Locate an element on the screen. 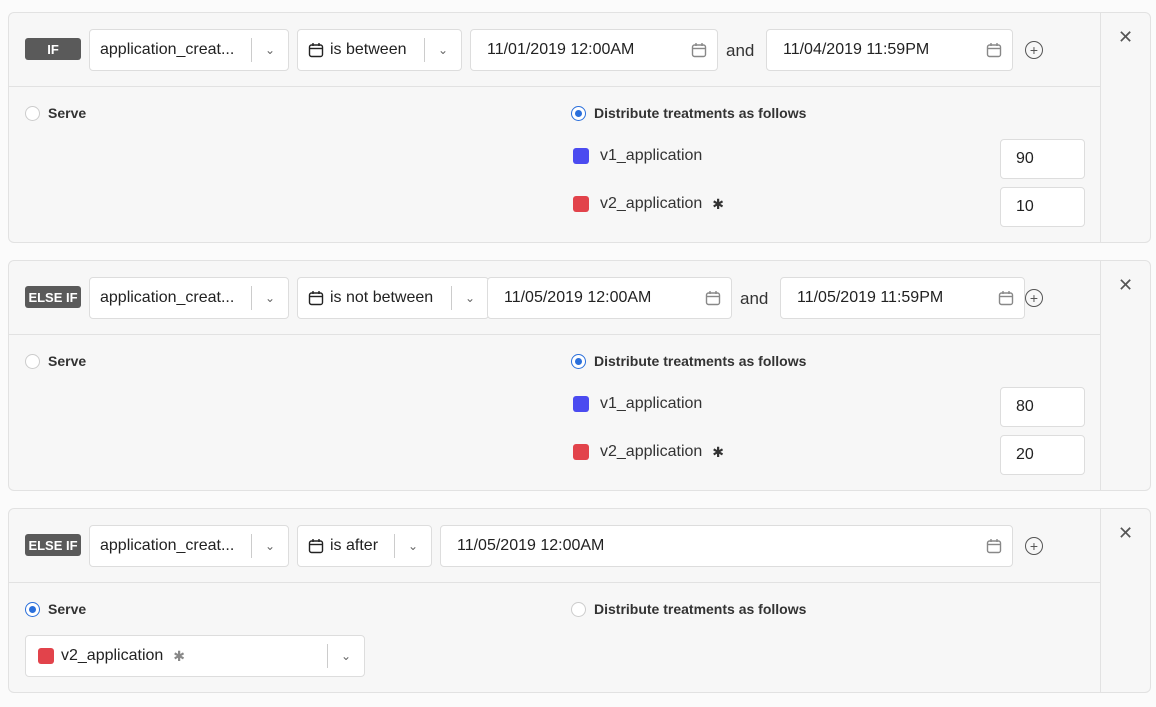  start-date-value: 11/01/2019 12:00AM is located at coordinates (561, 49).